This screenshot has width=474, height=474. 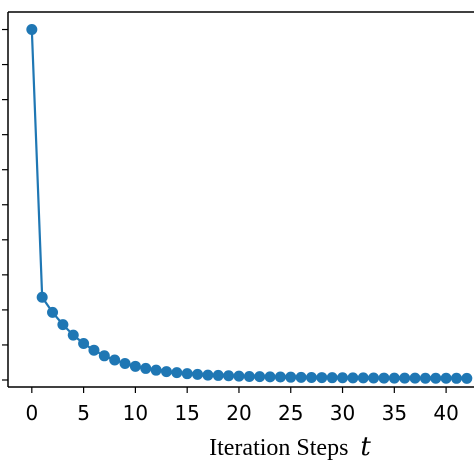 What do you see at coordinates (394, 413) in the screenshot?
I see `x-tick-label: 35` at bounding box center [394, 413].